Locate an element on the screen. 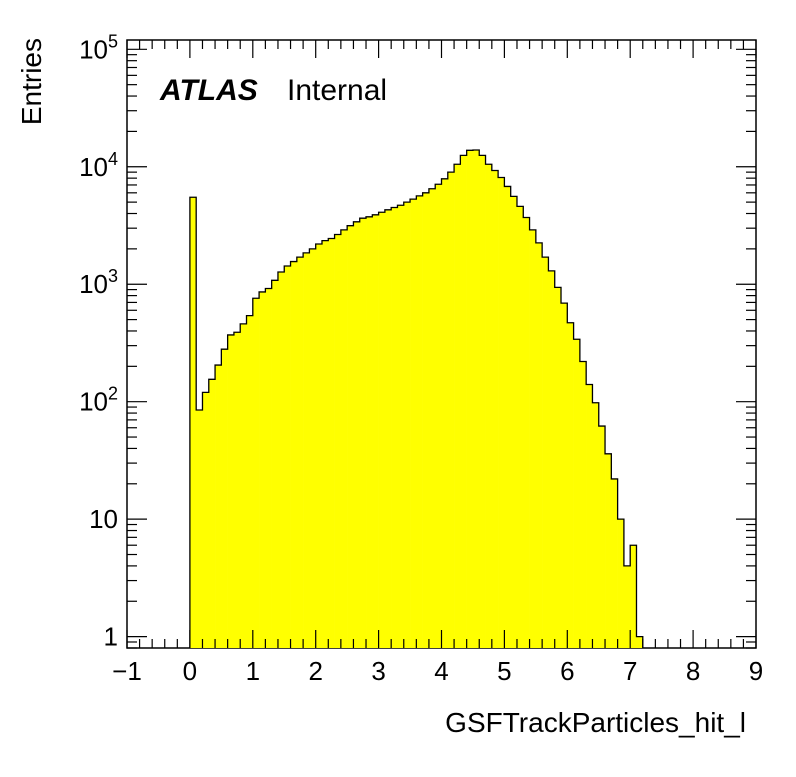 This screenshot has height=777, width=796. x-tick-label: −1 is located at coordinates (127, 671).